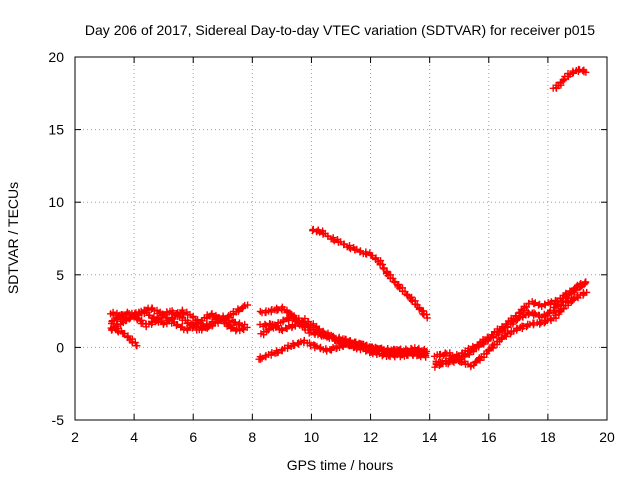 This screenshot has width=640, height=480. Describe the element at coordinates (607, 437) in the screenshot. I see `x-tick-label-9: 20` at that location.